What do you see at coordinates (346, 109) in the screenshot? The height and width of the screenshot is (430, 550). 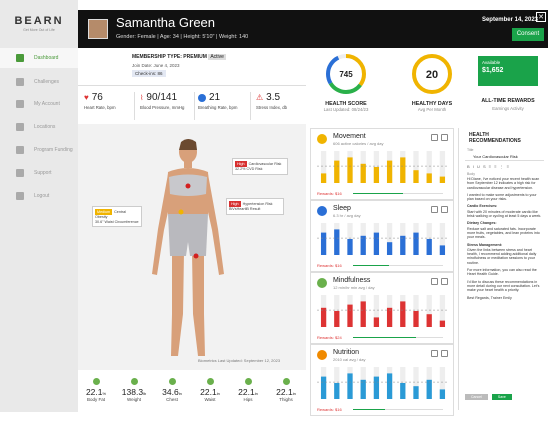 I see `health-score-updated: Last Updated: 08/24/23` at bounding box center [346, 109].